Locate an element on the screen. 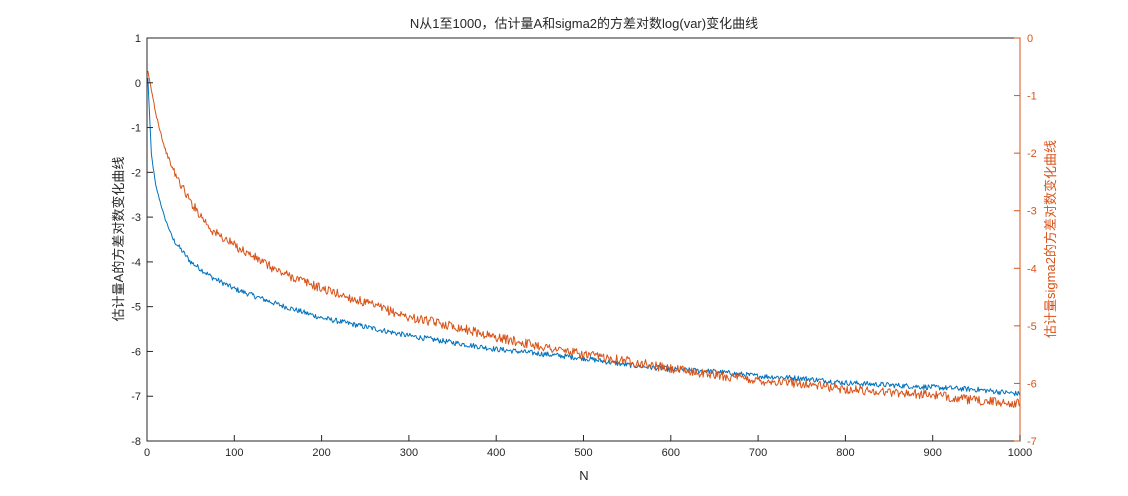 This screenshot has height=496, width=1128. y-left-tick-label: -1 is located at coordinates (136, 129).